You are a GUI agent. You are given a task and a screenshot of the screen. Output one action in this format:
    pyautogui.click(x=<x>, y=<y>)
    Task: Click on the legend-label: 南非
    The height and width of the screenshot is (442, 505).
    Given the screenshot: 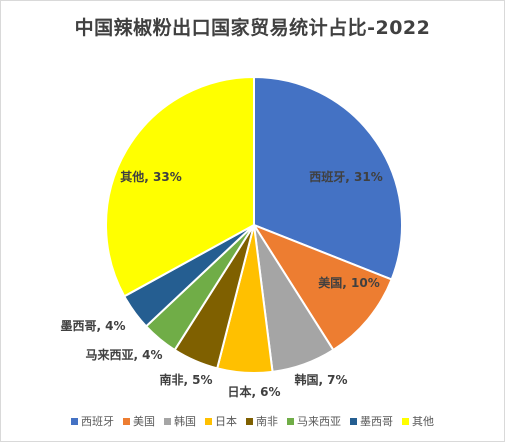 What is the action you would take?
    pyautogui.click(x=267, y=421)
    